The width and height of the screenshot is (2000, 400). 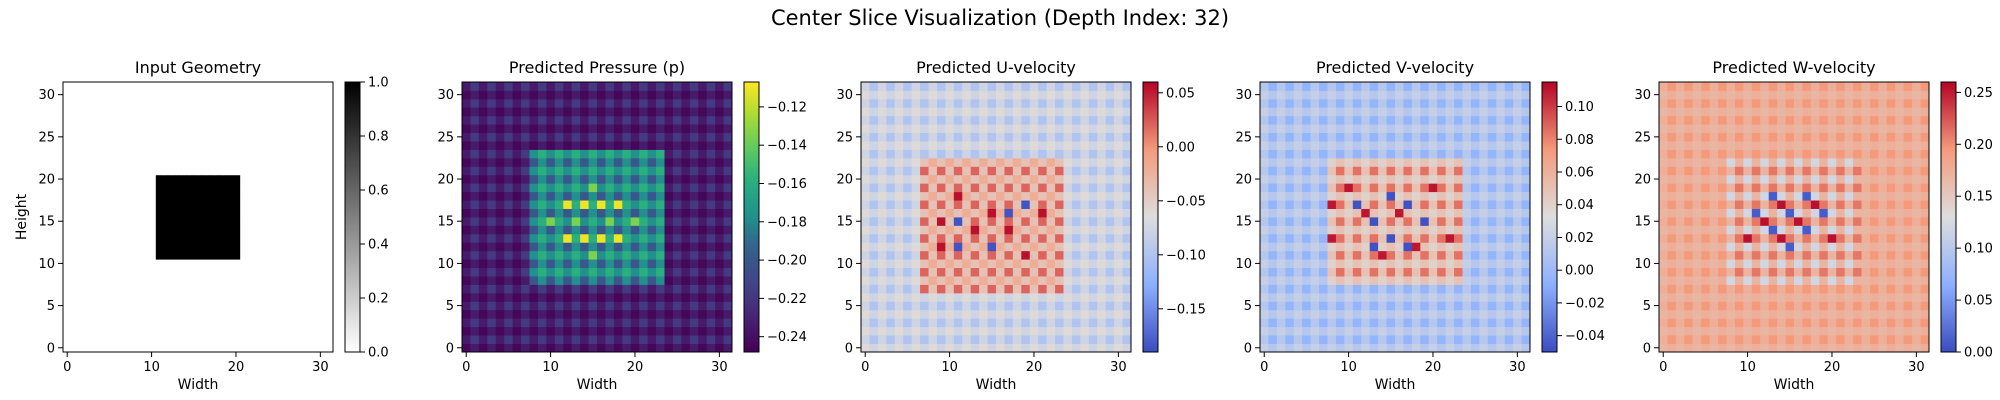 I want to click on y-tick-label: 30, so click(x=1243, y=95).